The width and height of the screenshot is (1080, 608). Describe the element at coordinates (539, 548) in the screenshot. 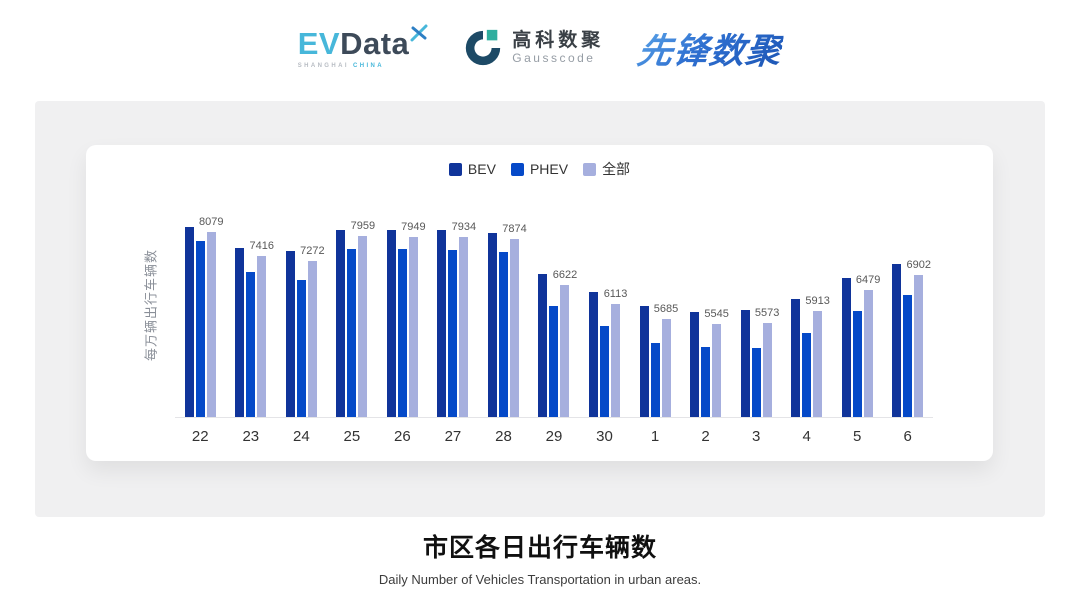

I see `page-title: 市区各日出行车辆数` at that location.